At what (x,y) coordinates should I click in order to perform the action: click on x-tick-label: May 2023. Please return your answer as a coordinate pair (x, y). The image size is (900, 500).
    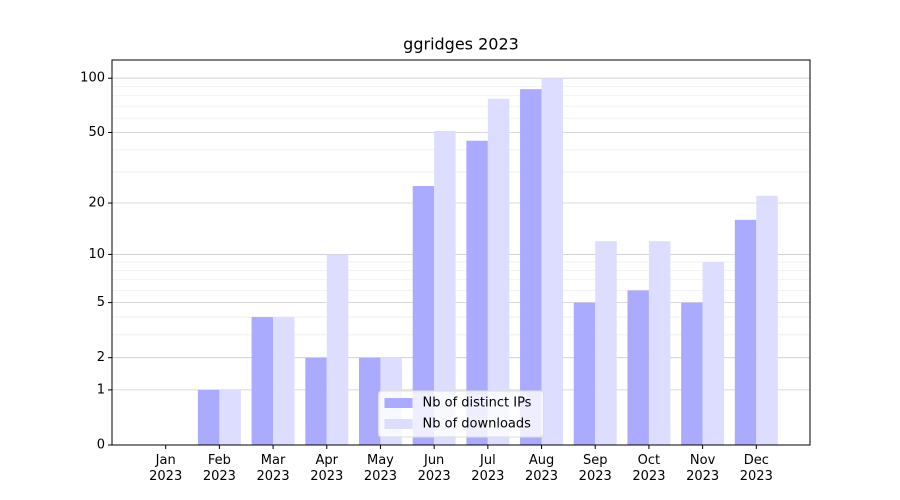
    Looking at the image, I should click on (380, 468).